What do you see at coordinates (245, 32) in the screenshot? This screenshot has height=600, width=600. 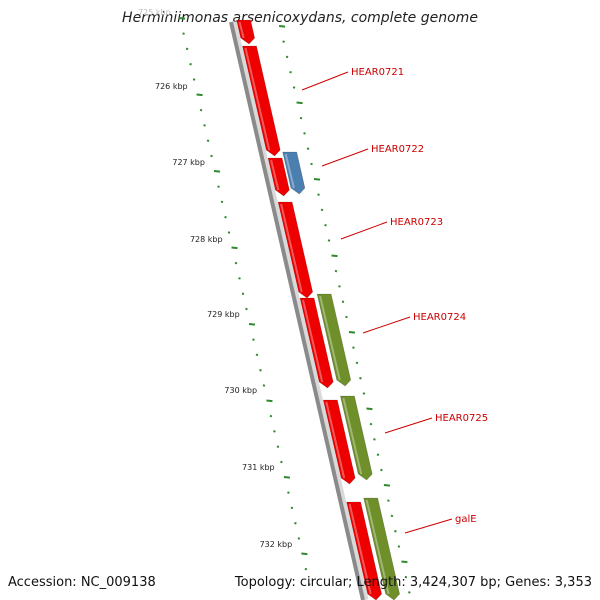 I see `gene-arrow-hear0720` at bounding box center [245, 32].